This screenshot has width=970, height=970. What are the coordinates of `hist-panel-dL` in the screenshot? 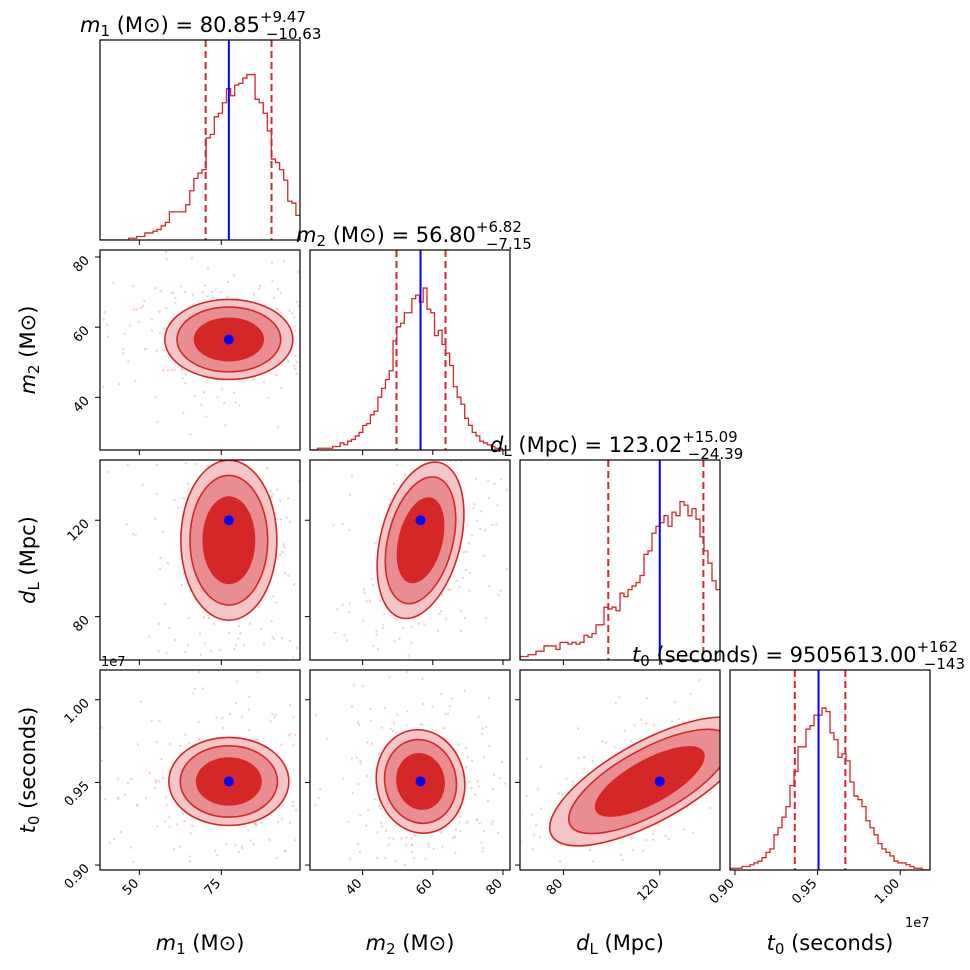 It's located at (620, 560).